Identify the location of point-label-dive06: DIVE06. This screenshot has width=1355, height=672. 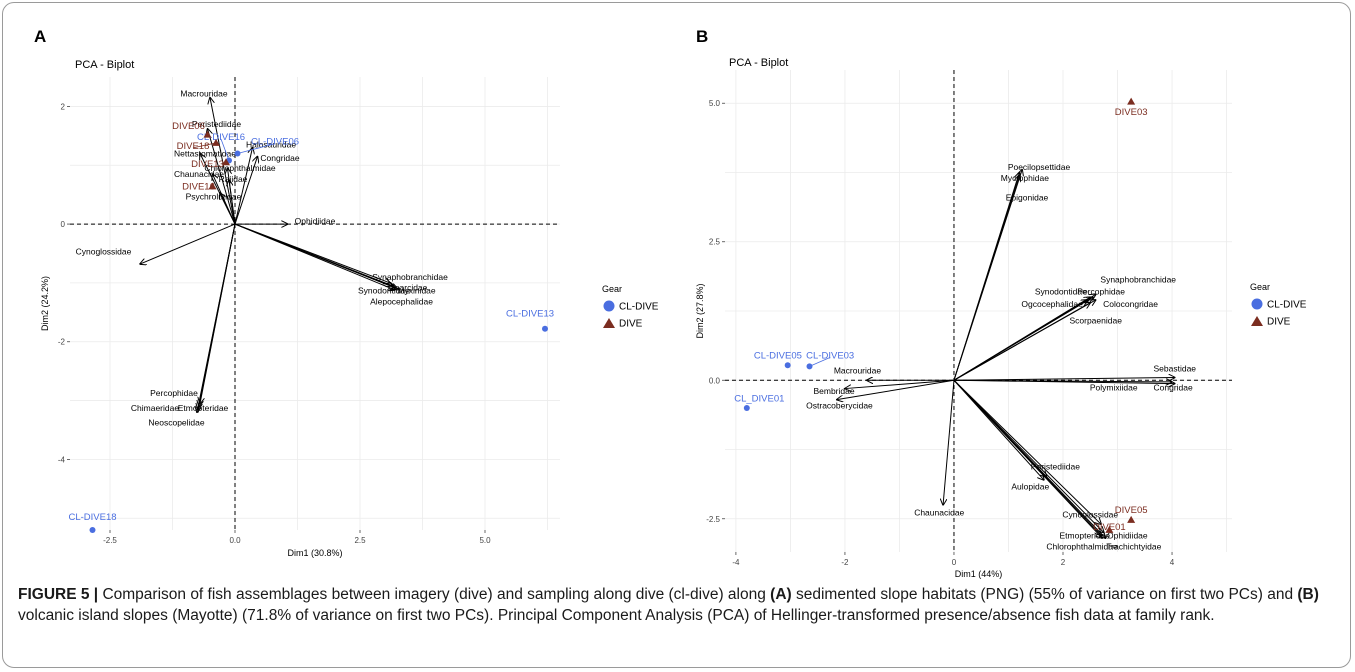
(188, 126).